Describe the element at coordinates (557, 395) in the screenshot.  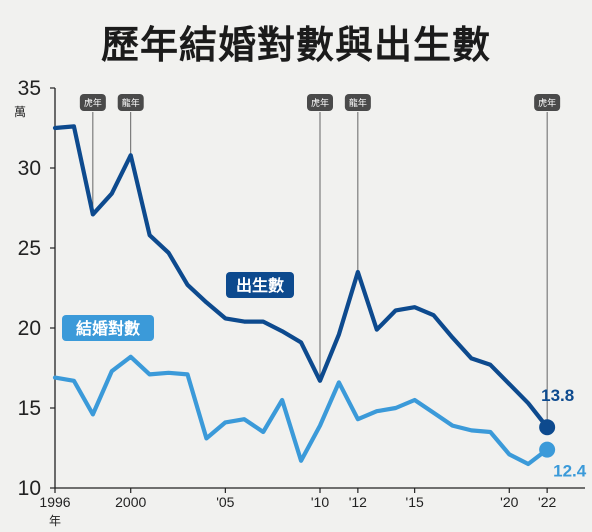
I see `births-end-label: 13.8` at that location.